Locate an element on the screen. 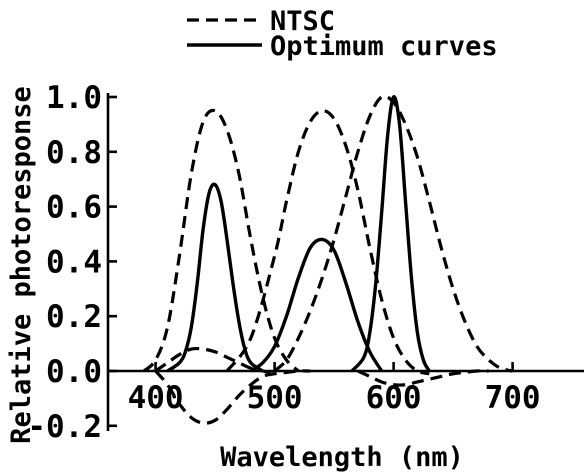 The height and width of the screenshot is (472, 584). y-ticks: 1.0 0.8 0.6 0.4 0.2 0.0 -0.2 is located at coordinates (72, 262).